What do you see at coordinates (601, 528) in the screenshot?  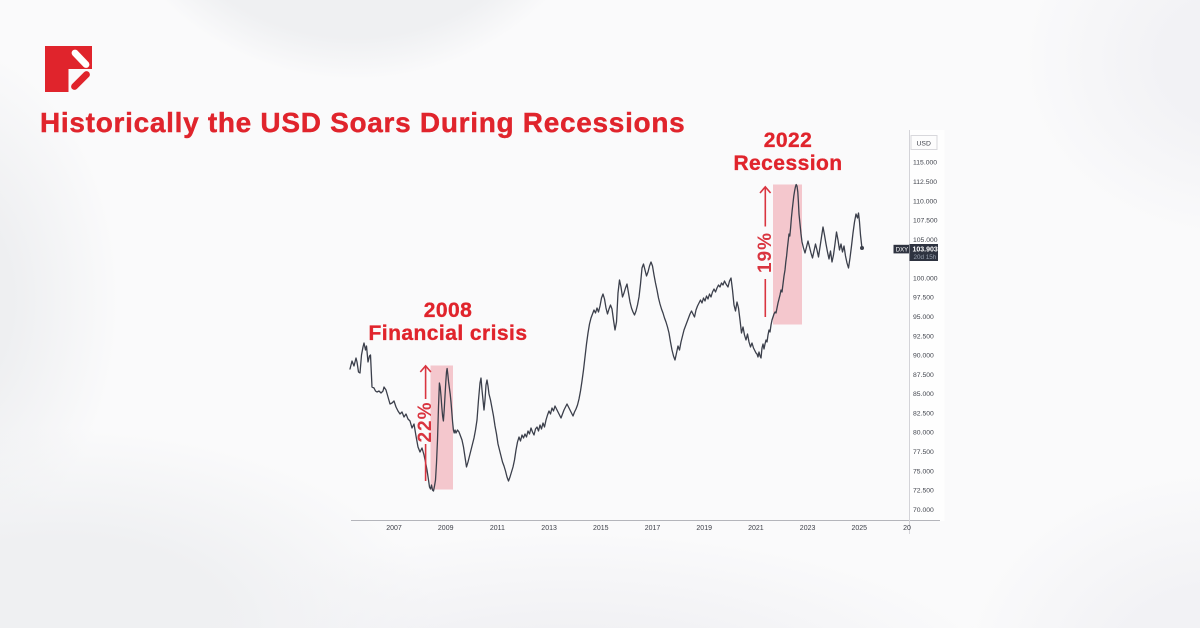 I see `svg-text: 2015` at bounding box center [601, 528].